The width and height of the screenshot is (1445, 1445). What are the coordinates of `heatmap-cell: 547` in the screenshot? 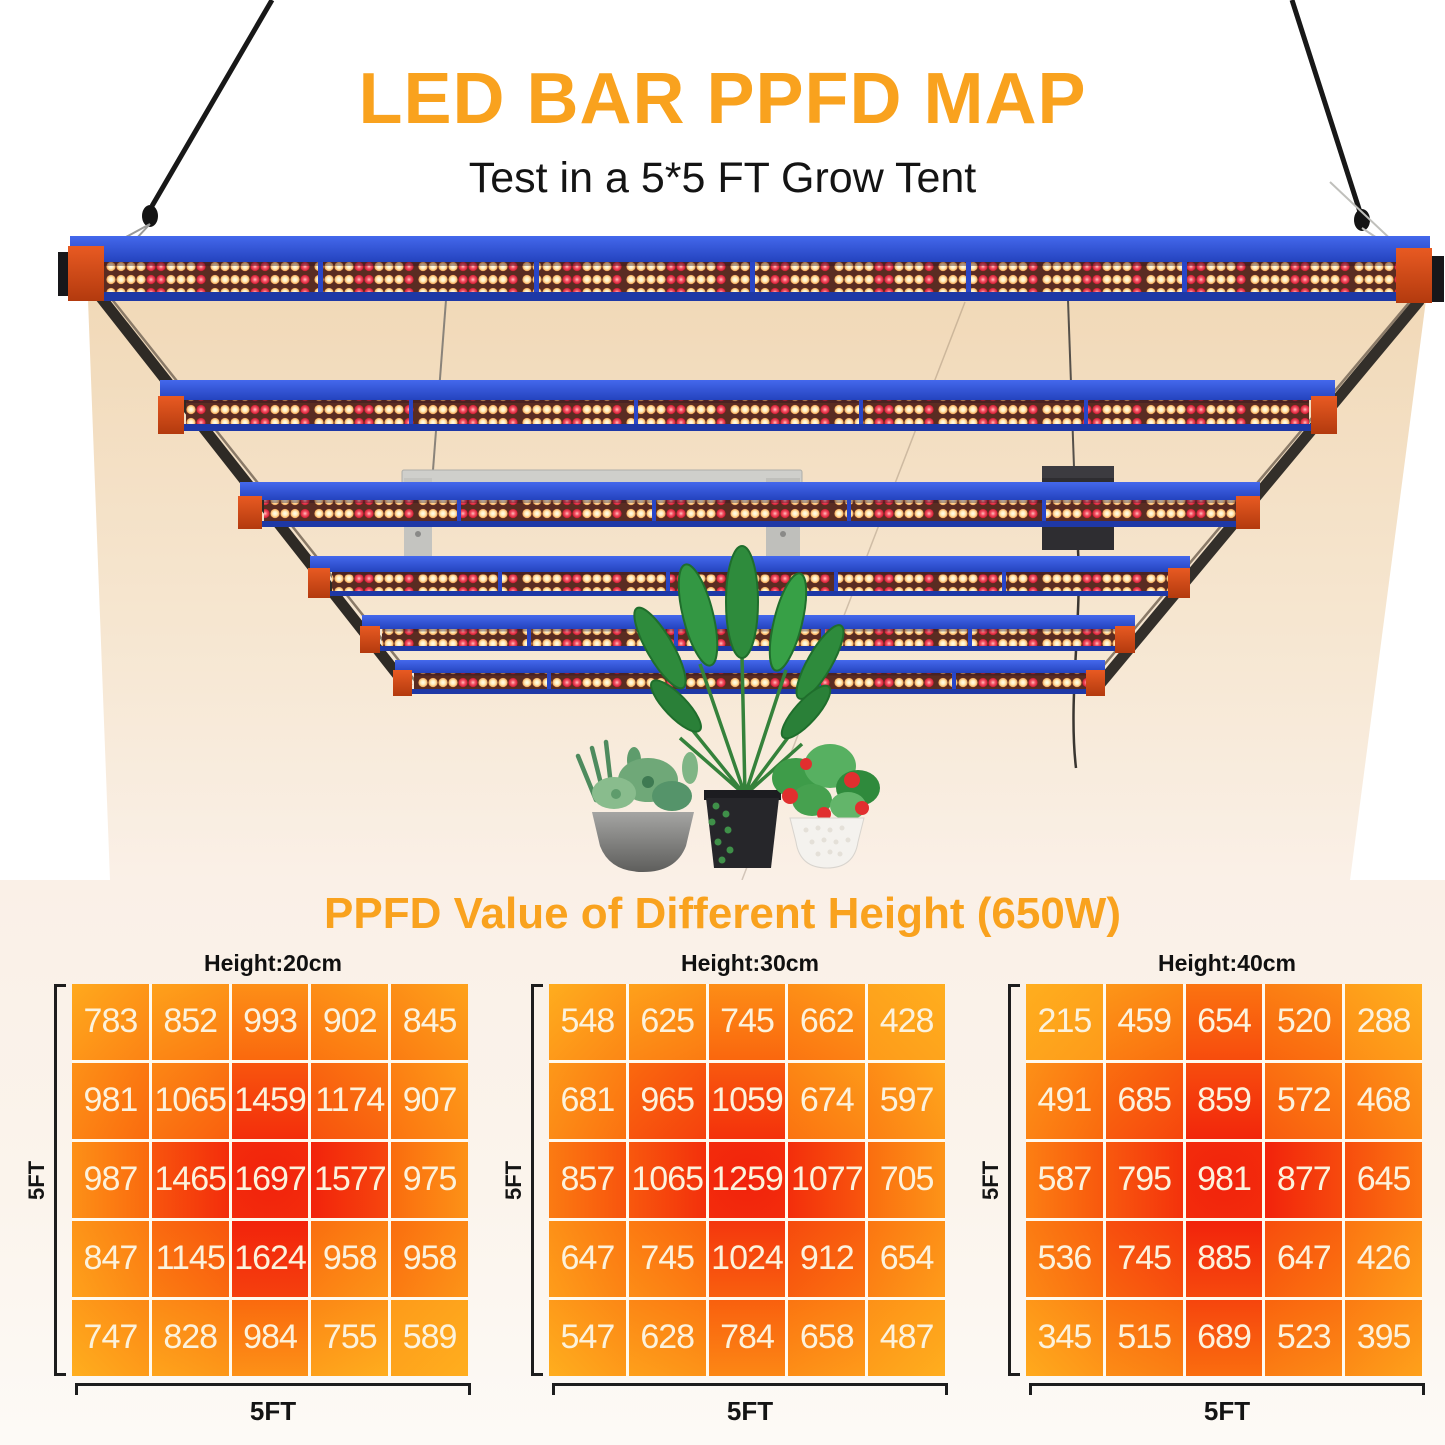 It's located at (587, 1337).